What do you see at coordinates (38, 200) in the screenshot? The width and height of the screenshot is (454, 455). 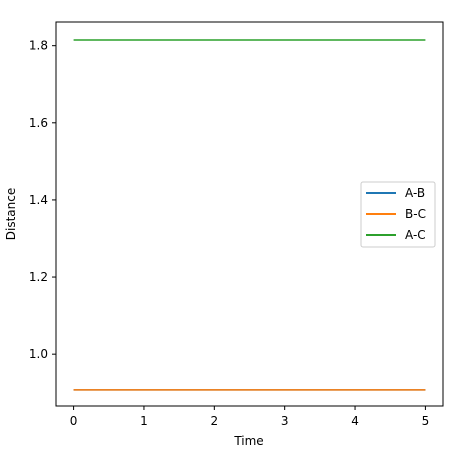 I see `y-tick-label: 1.4` at bounding box center [38, 200].